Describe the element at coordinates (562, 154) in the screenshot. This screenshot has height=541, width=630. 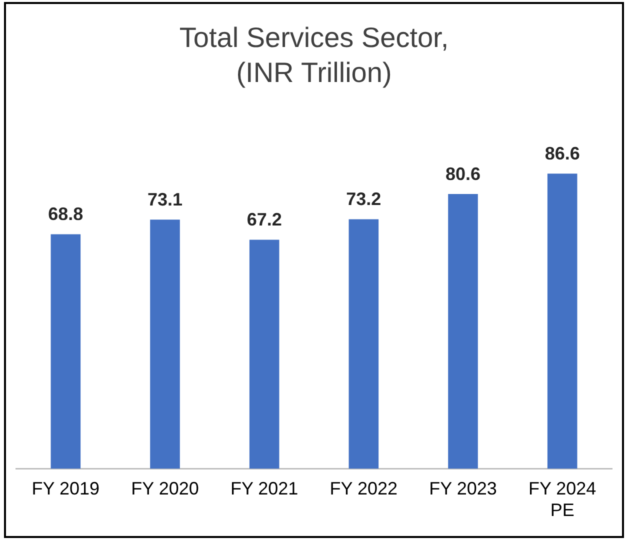
I see `data-label: 86.6` at that location.